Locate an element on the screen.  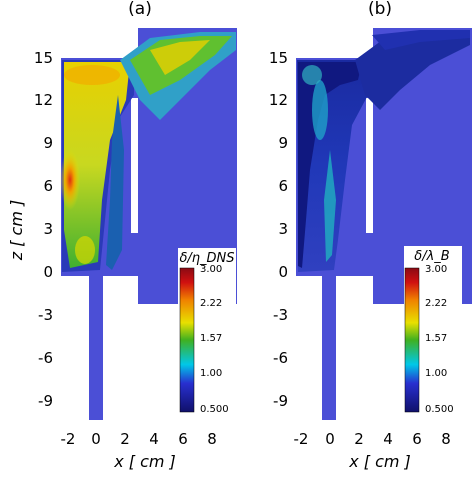
panel-b-label: (b) is located at coordinates (380, 9).